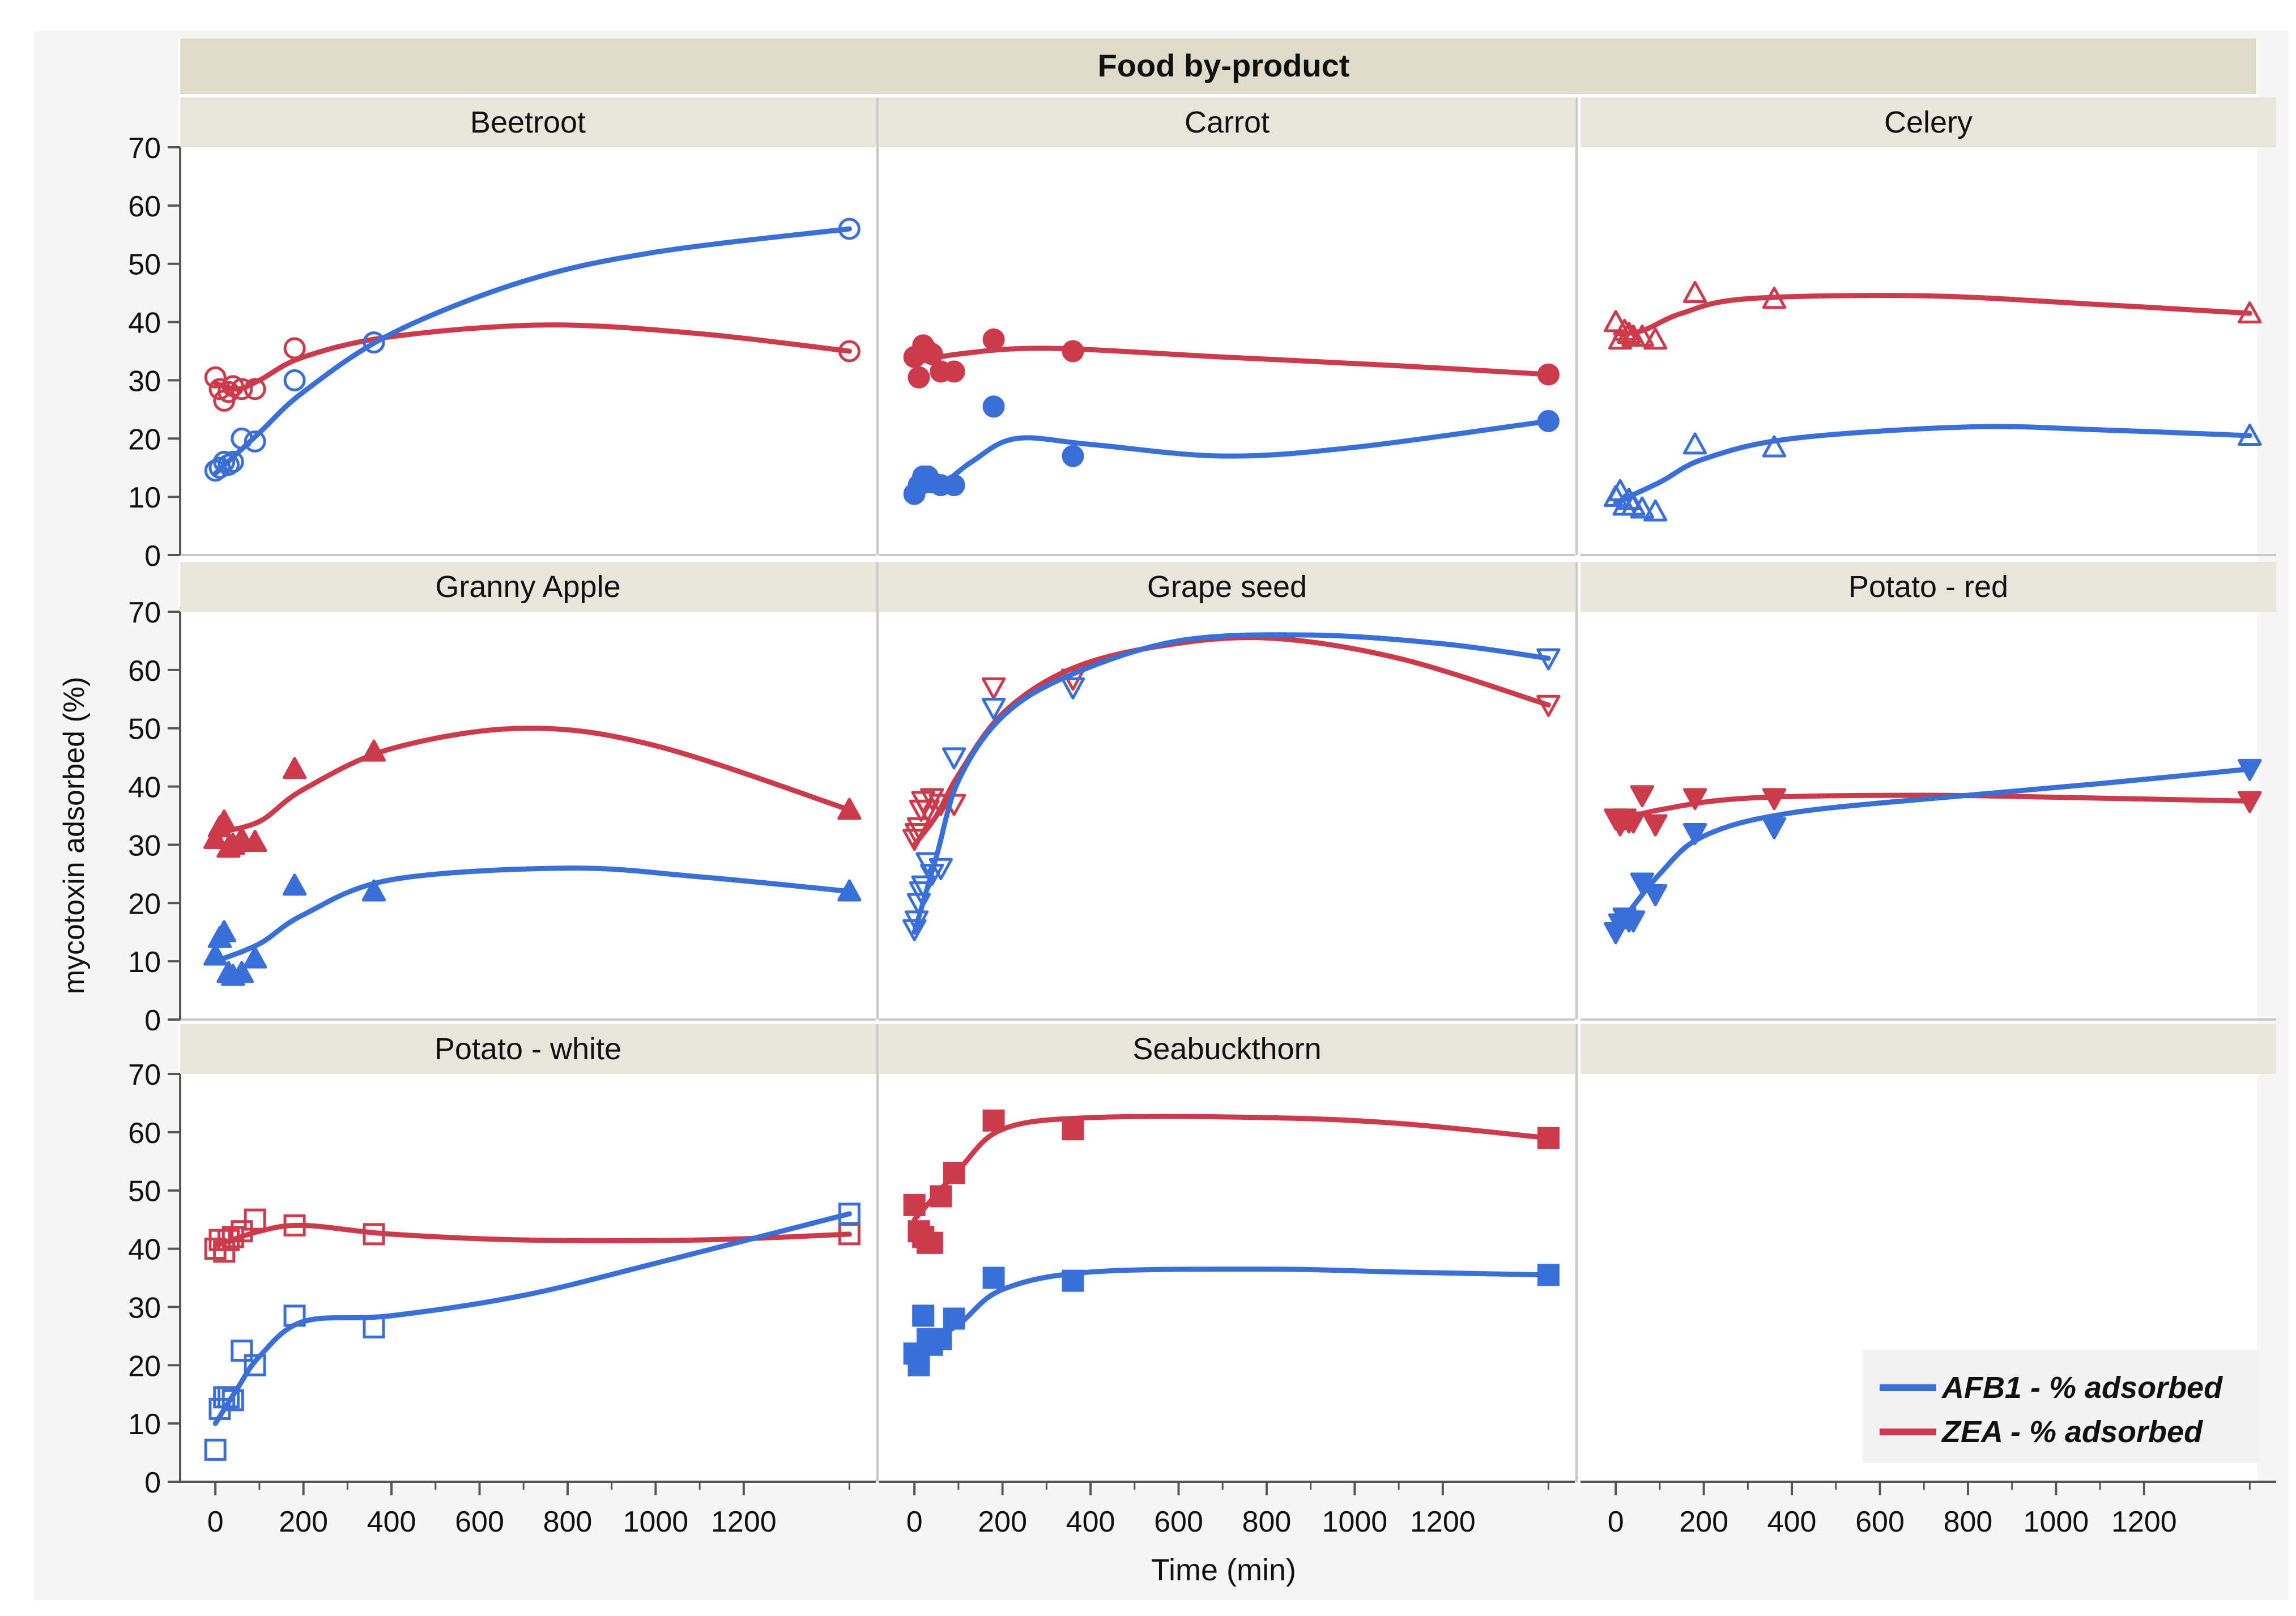 This screenshot has width=2296, height=1616. I want to click on panel-8: 0 200 400 600 800 1000 1200, so click(1928, 1281).